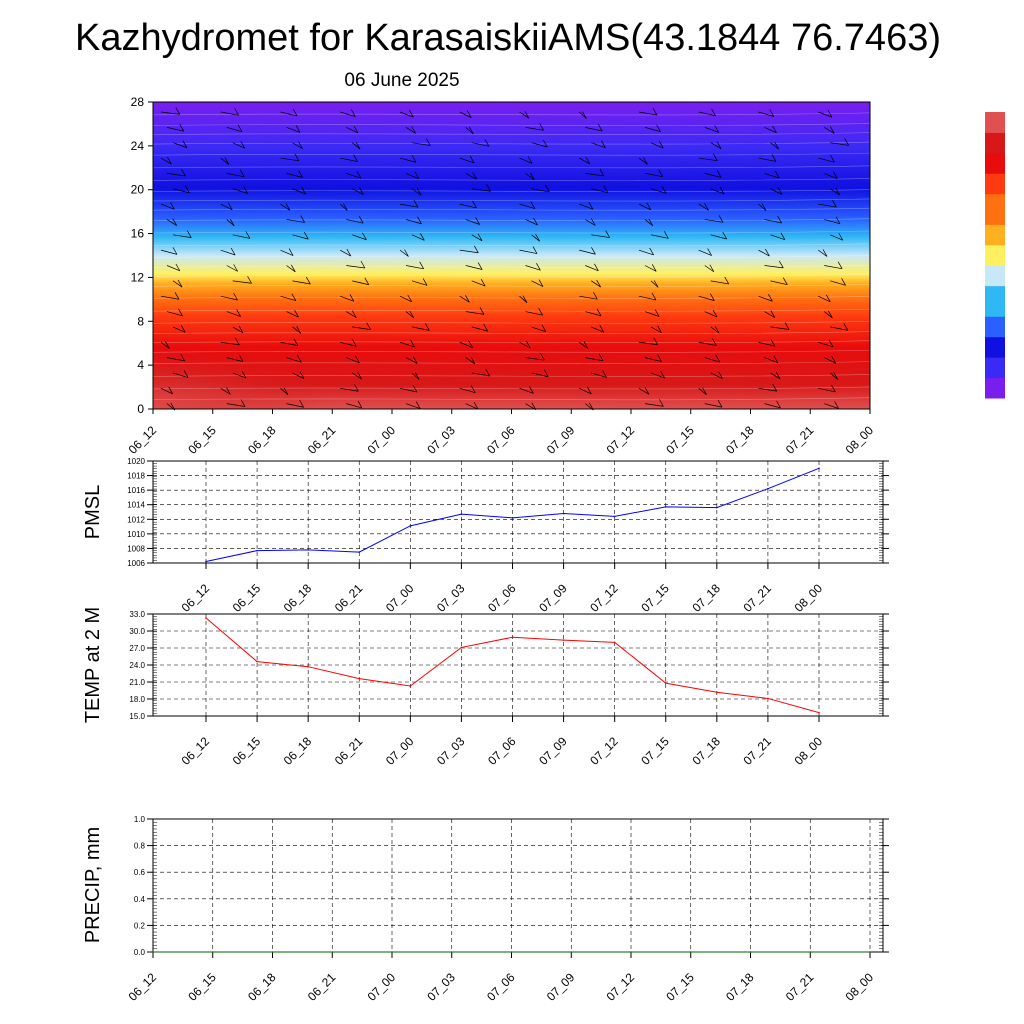  What do you see at coordinates (140, 952) in the screenshot?
I see `y-tick-label: 0.0` at bounding box center [140, 952].